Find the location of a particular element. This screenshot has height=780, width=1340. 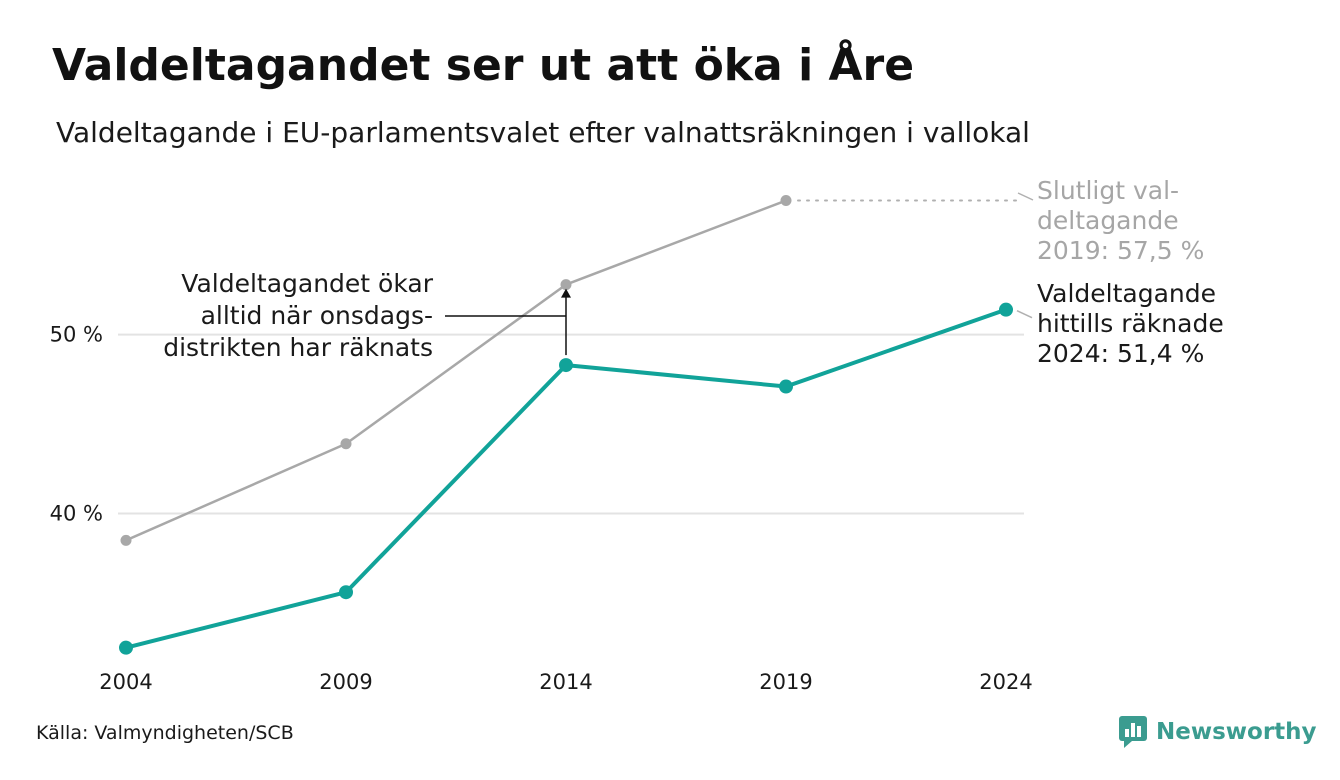

counted-turnout-label: 2024: 51,4 % is located at coordinates (1120, 353).